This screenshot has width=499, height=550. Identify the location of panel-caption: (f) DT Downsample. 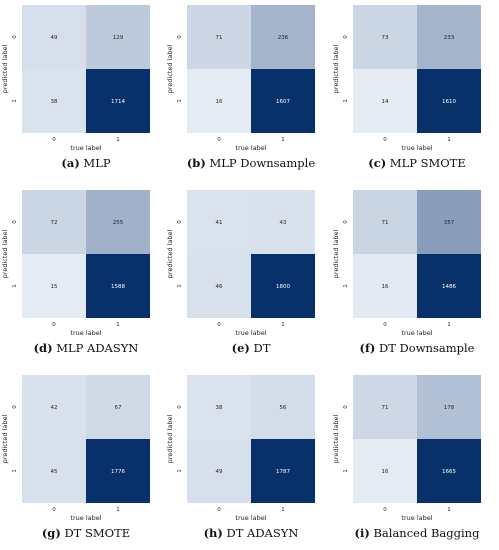
(416, 348).